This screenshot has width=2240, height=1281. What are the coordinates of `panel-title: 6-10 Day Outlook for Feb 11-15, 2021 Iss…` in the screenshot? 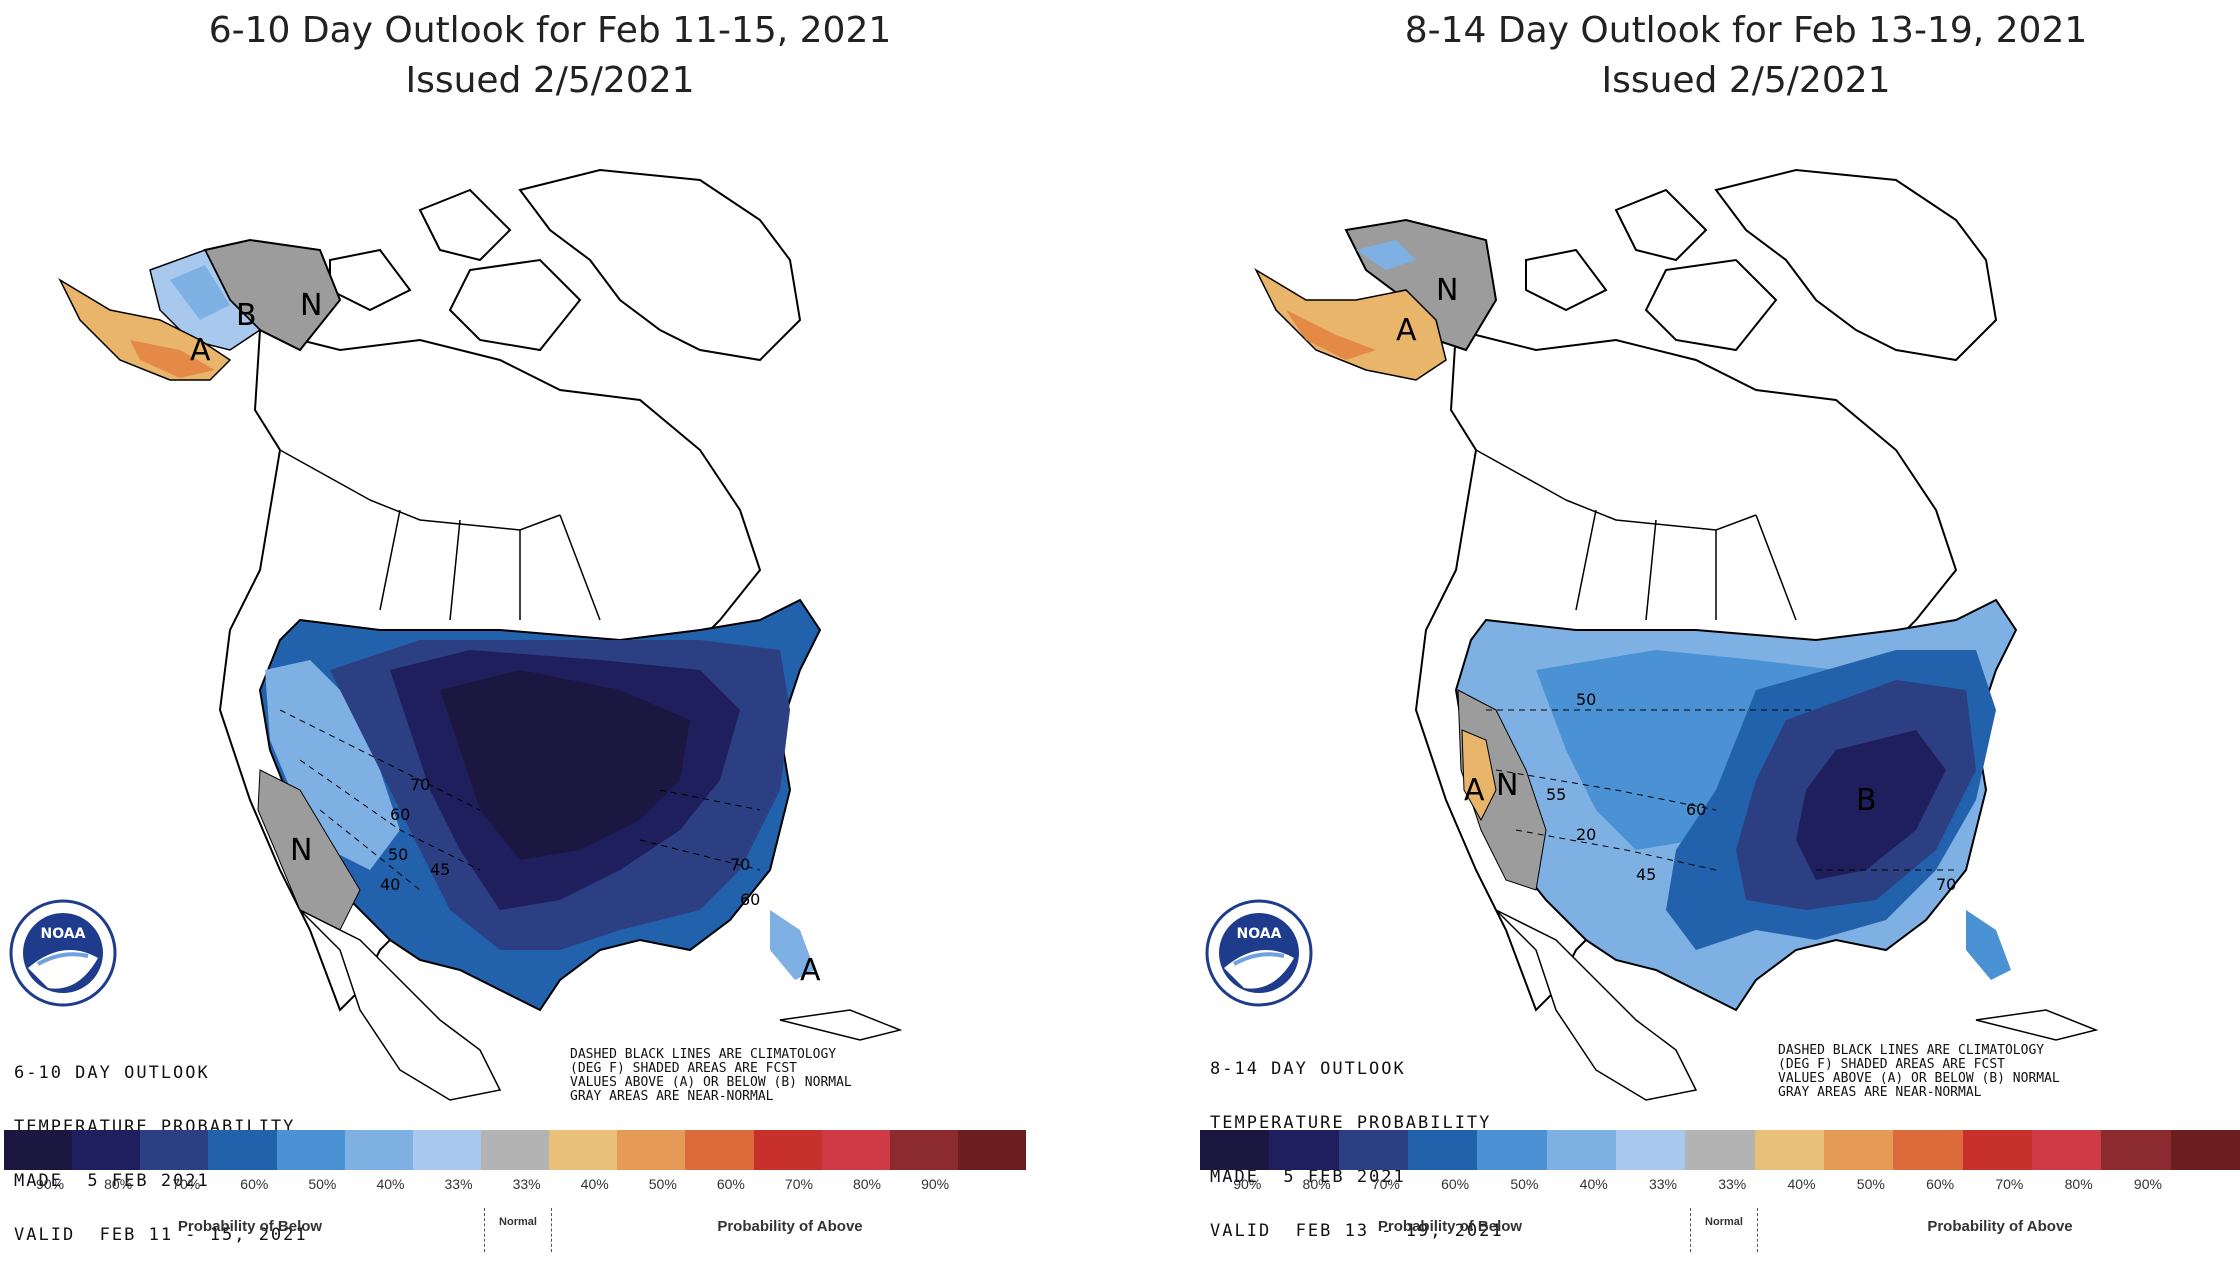 It's located at (550, 56).